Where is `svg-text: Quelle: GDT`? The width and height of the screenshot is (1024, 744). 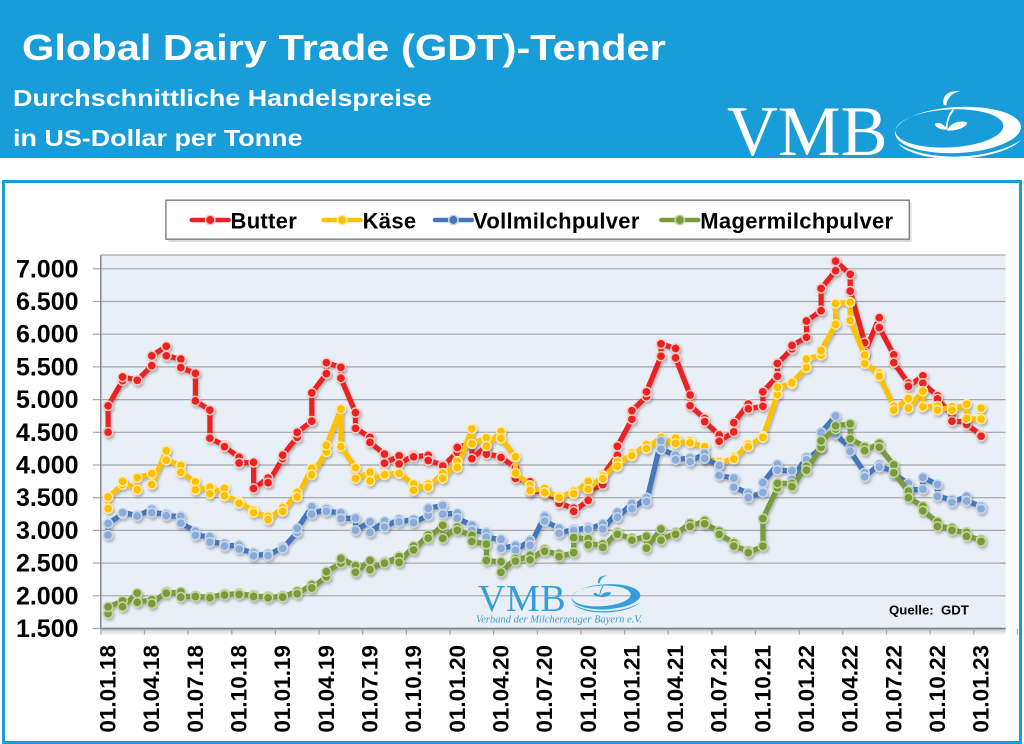
svg-text: Quelle: GDT is located at coordinates (929, 610).